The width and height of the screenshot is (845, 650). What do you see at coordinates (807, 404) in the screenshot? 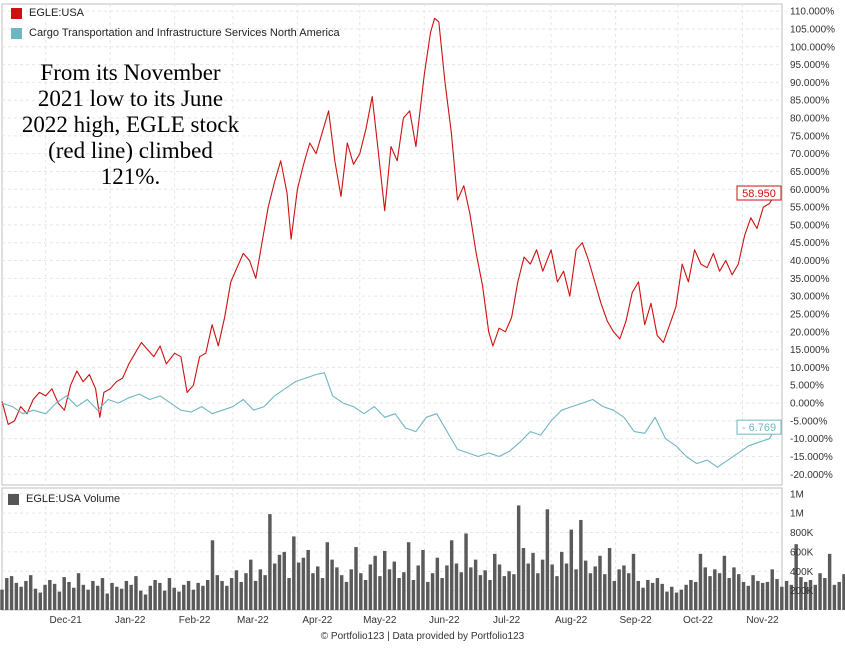
I see `y-tick-label: 0.000%` at bounding box center [807, 404].